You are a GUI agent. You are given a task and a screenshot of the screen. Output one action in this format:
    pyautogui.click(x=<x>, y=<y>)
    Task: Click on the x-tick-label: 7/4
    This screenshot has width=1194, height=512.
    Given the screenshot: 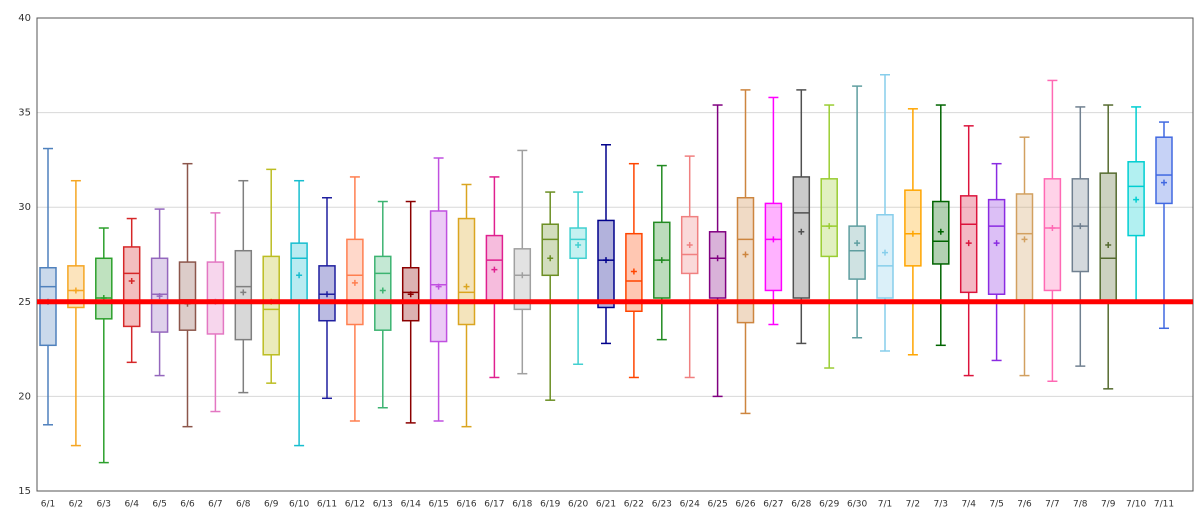 What is the action you would take?
    pyautogui.click(x=968, y=505)
    